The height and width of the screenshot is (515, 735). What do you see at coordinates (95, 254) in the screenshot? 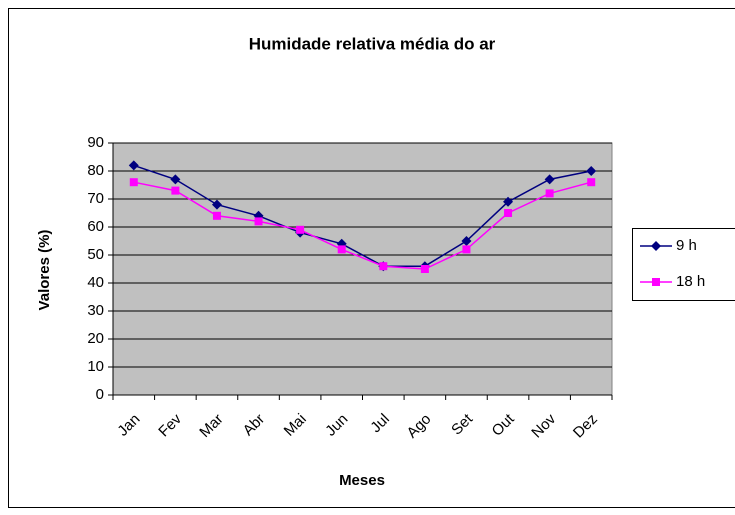
I see `y-tick-label: 50` at bounding box center [95, 254].